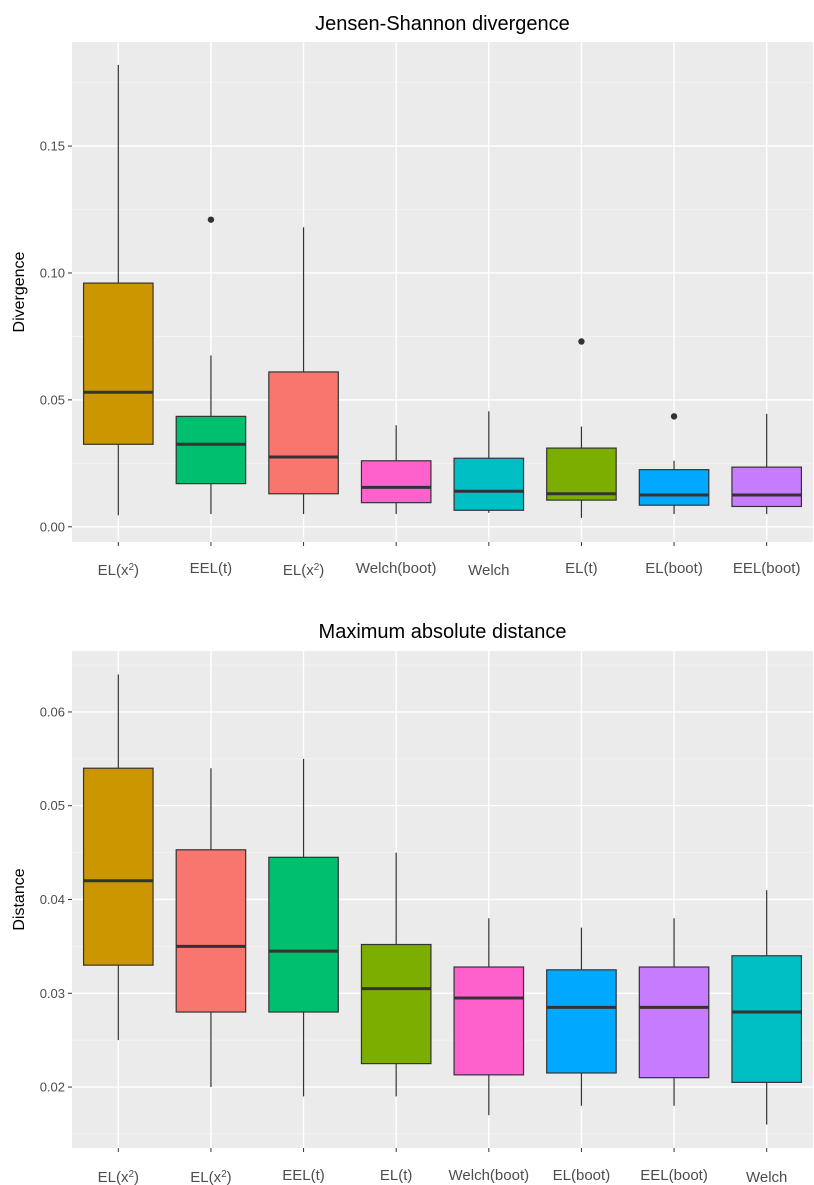 This screenshot has height=1185, width=814. What do you see at coordinates (19, 899) in the screenshot?
I see `y-axis-label: Distance` at bounding box center [19, 899].